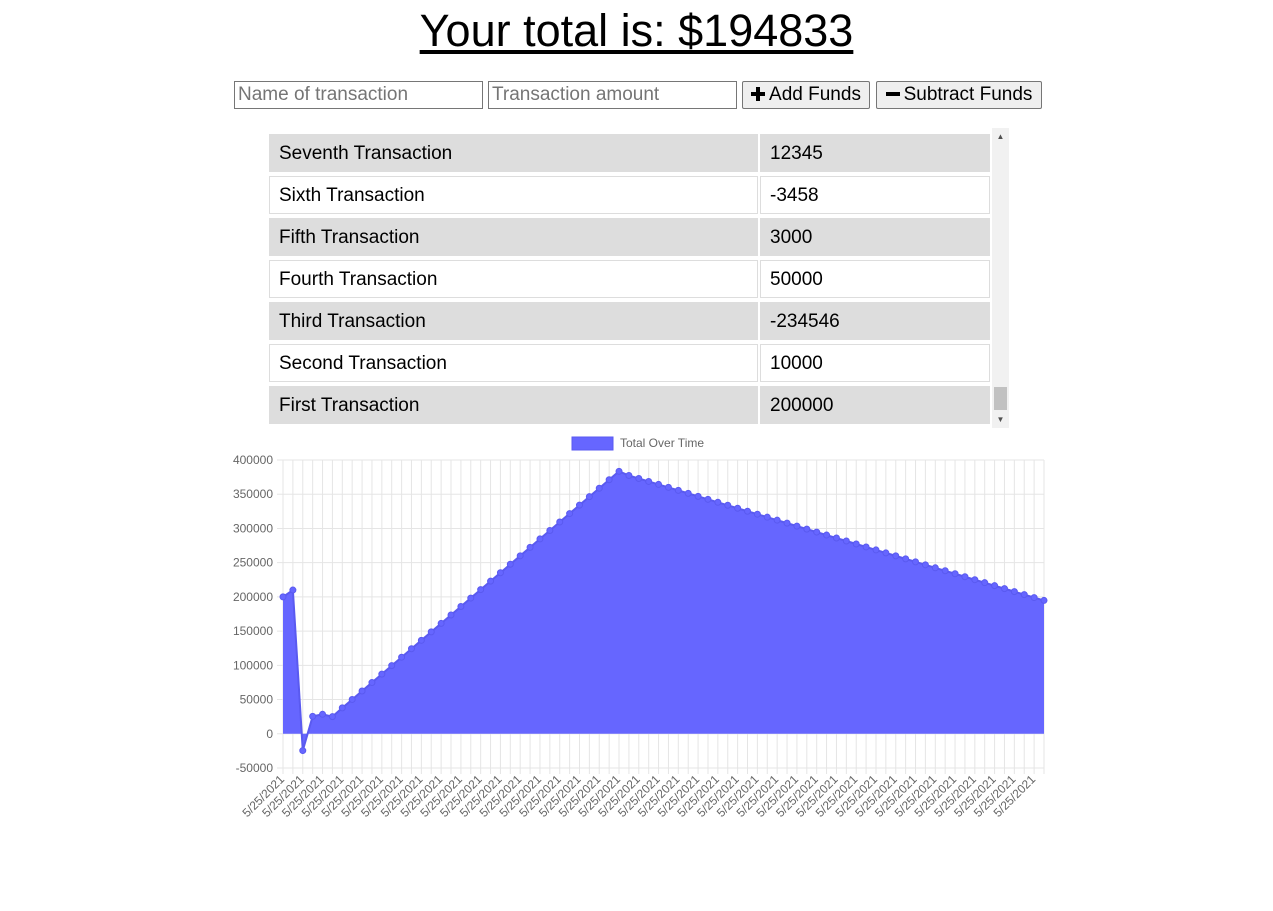 This screenshot has width=1273, height=911. Describe the element at coordinates (513, 405) in the screenshot. I see `transaction-name-cell: First Transaction` at that location.